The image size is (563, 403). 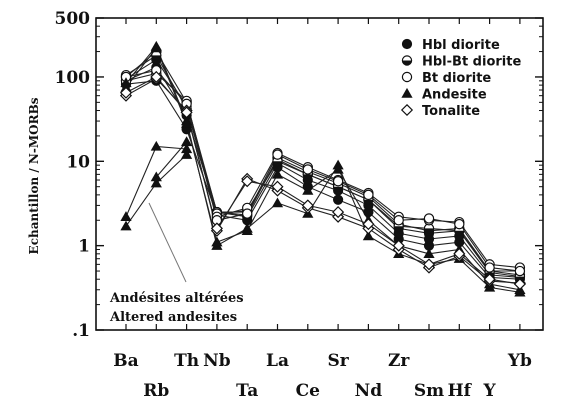 I want to click on legend-label-tonalite: Tonalite, so click(x=451, y=111).